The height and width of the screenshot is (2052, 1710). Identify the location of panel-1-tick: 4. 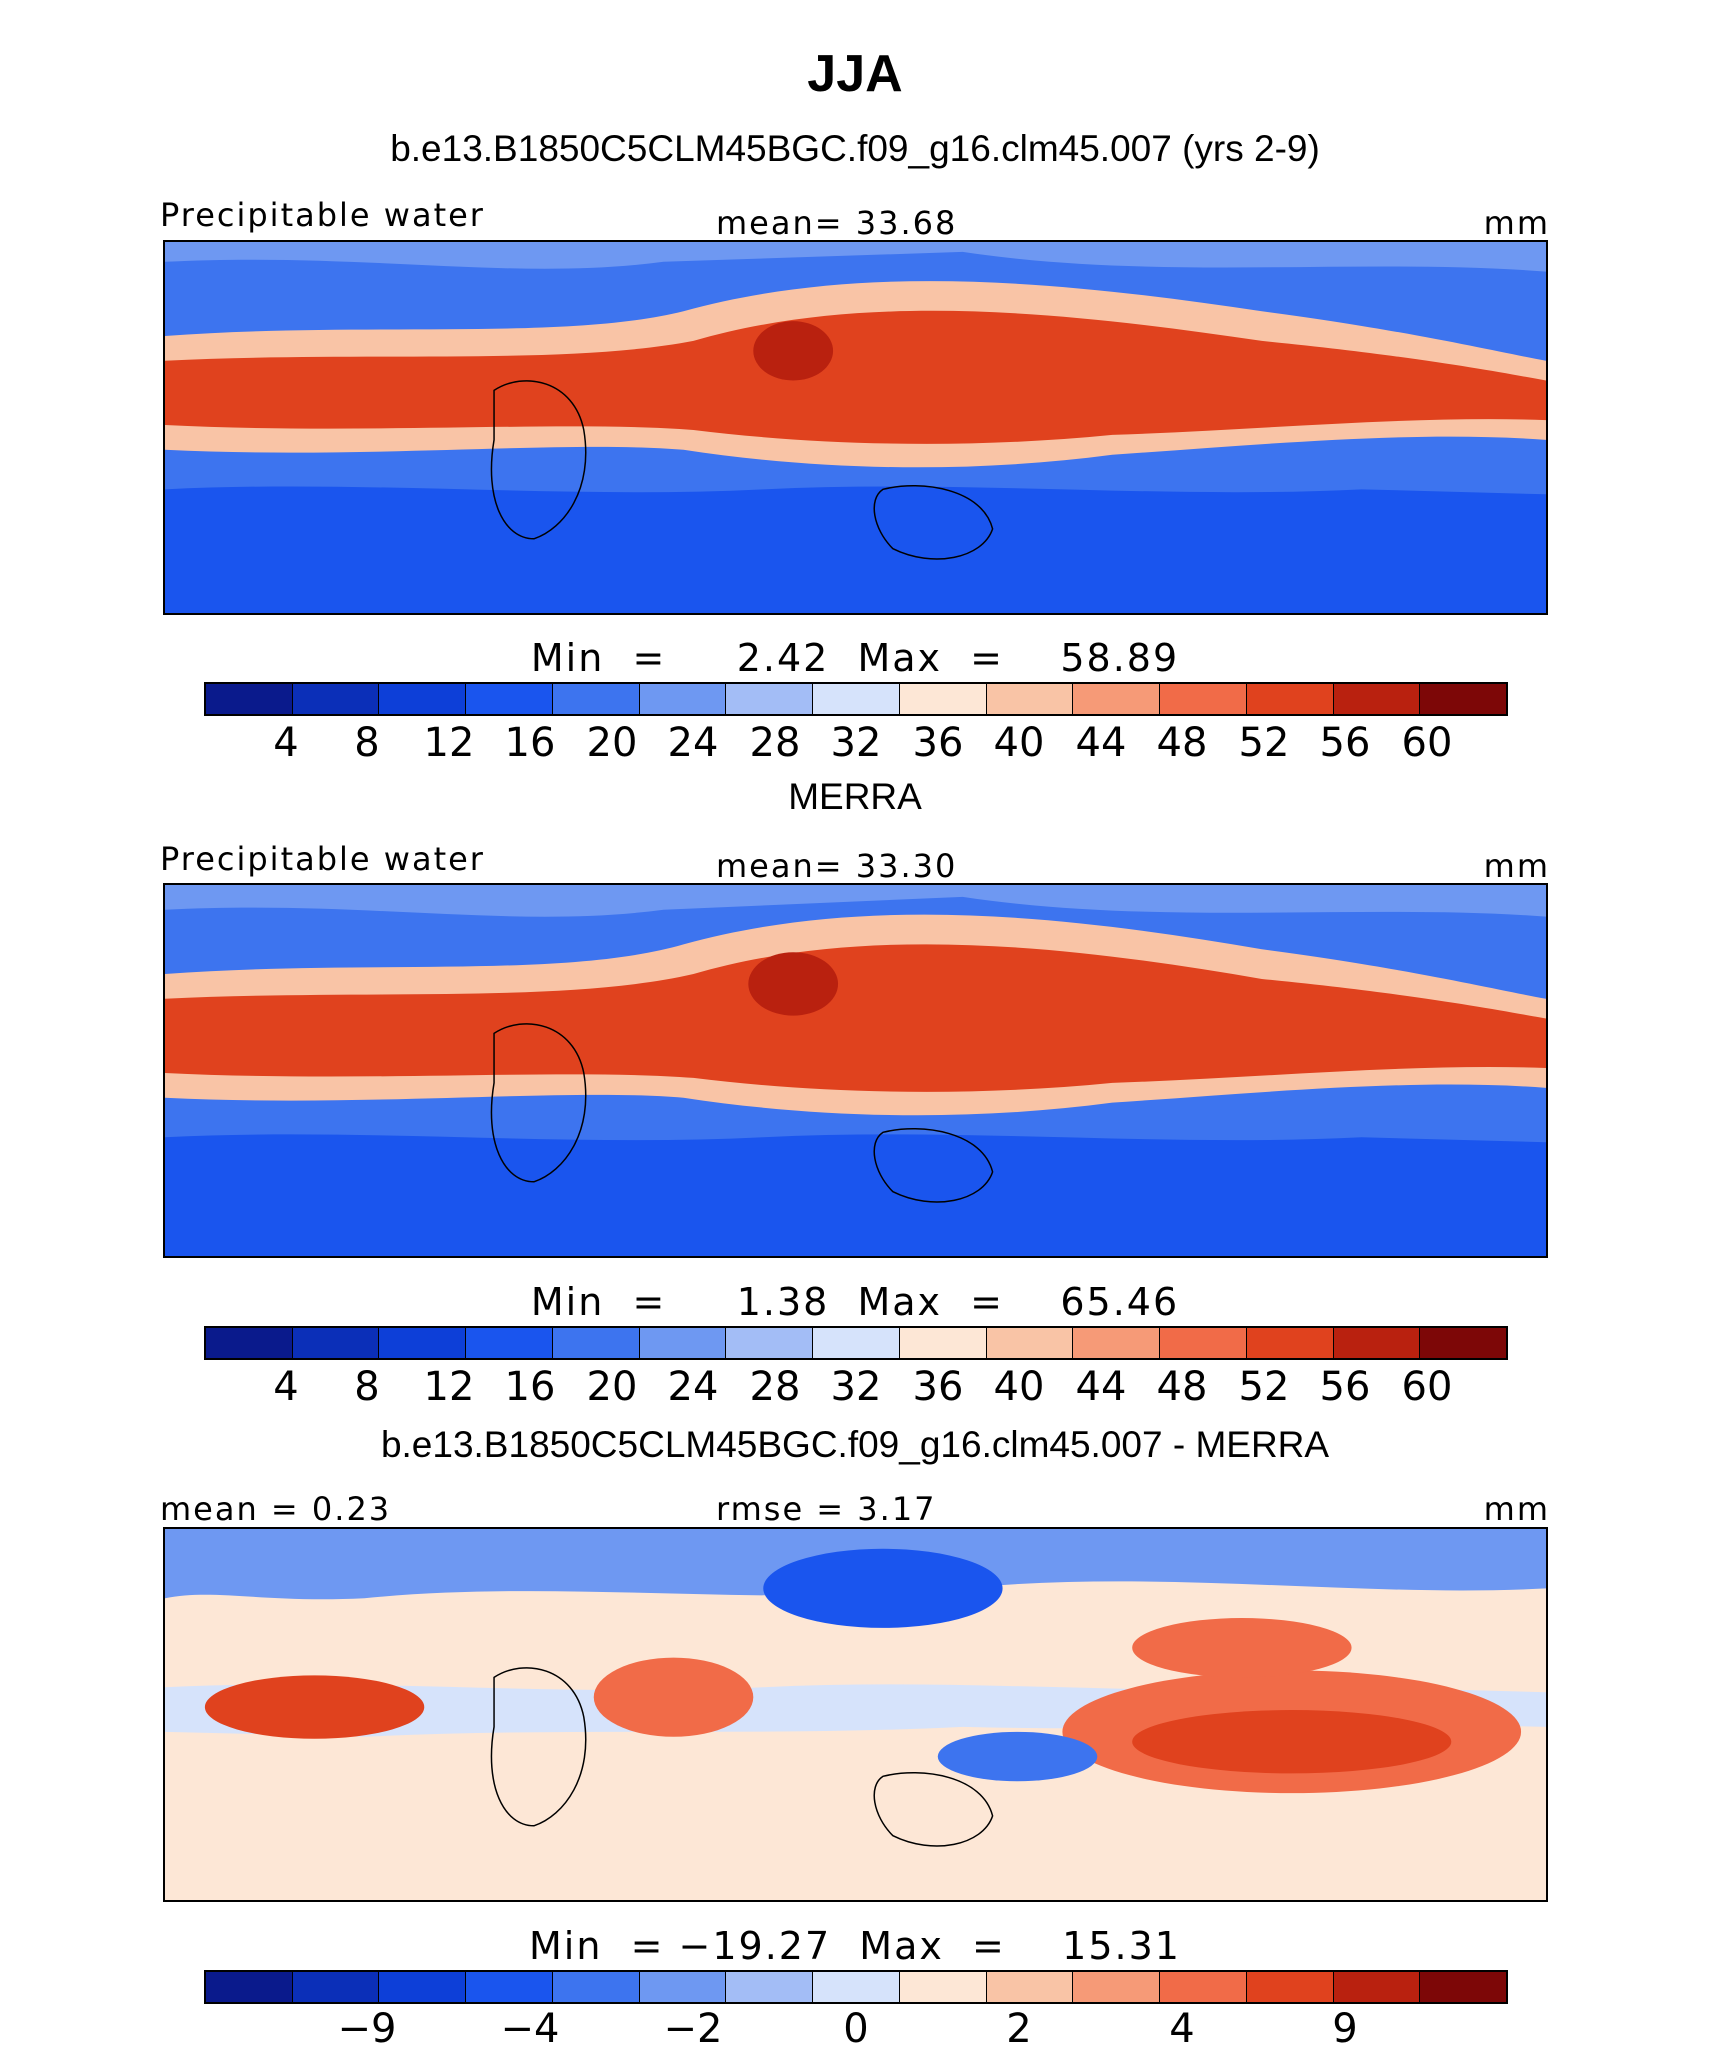
(286, 743).